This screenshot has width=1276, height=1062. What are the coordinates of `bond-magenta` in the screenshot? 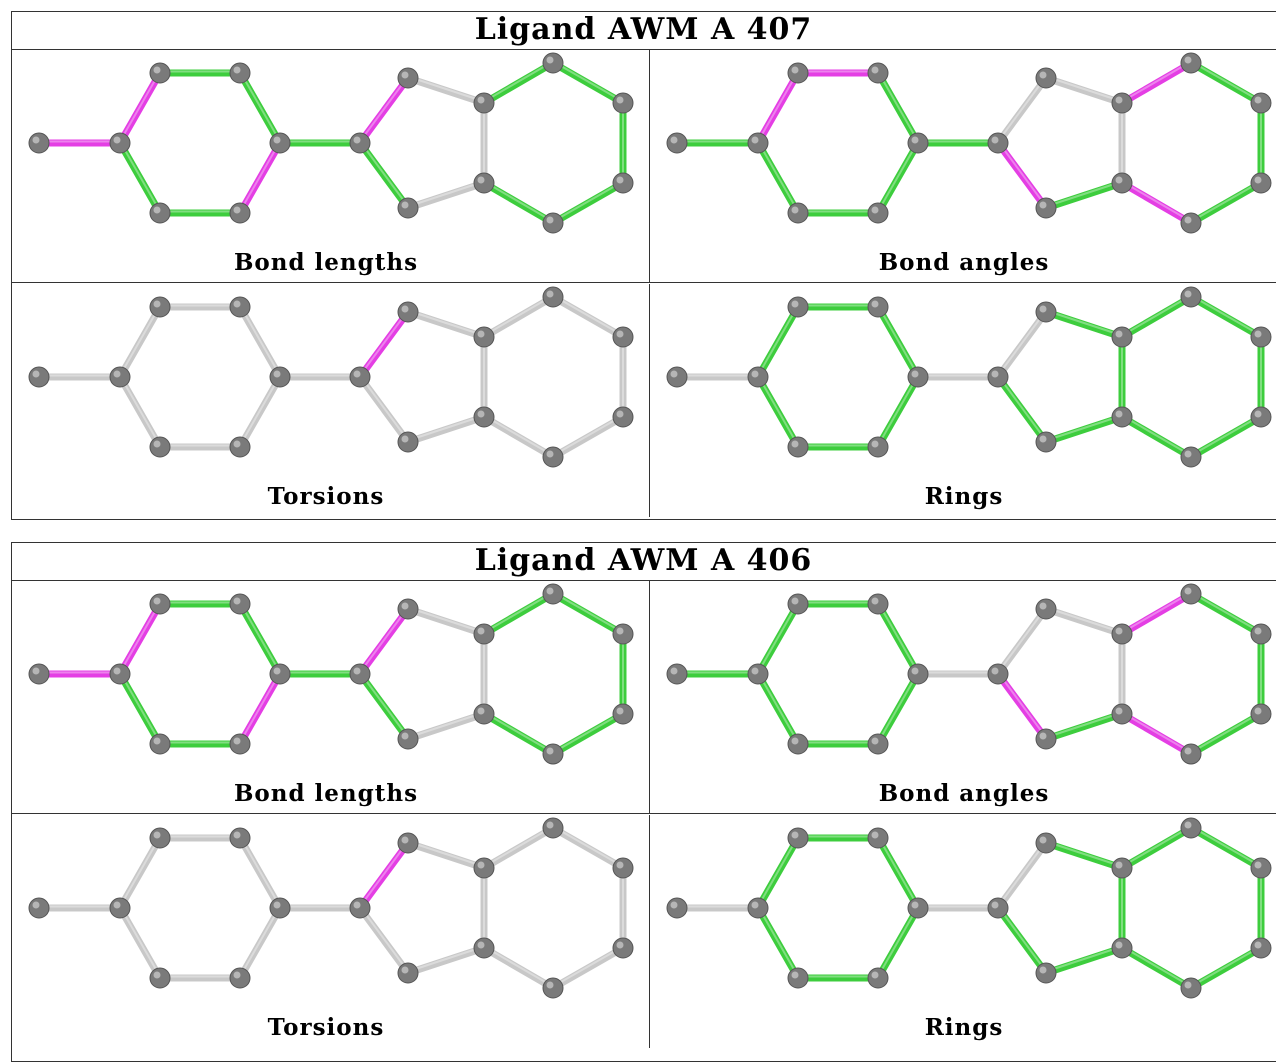 It's located at (1156, 83).